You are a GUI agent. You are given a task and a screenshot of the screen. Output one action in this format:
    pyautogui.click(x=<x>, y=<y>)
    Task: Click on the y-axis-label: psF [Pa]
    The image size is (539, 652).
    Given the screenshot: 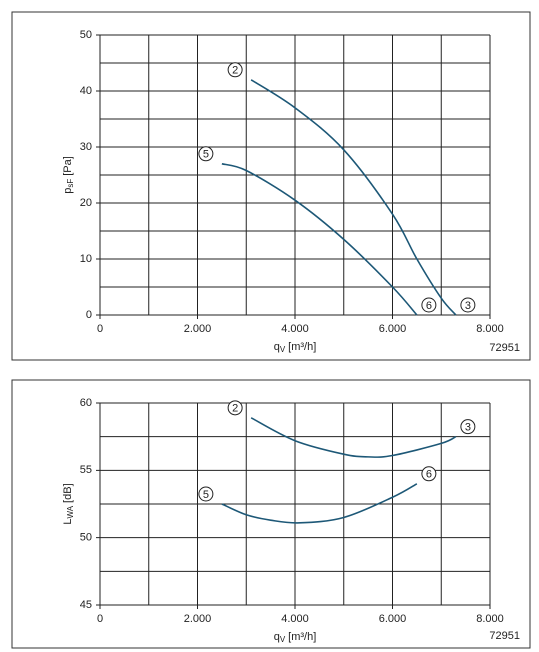 What is the action you would take?
    pyautogui.click(x=68, y=175)
    